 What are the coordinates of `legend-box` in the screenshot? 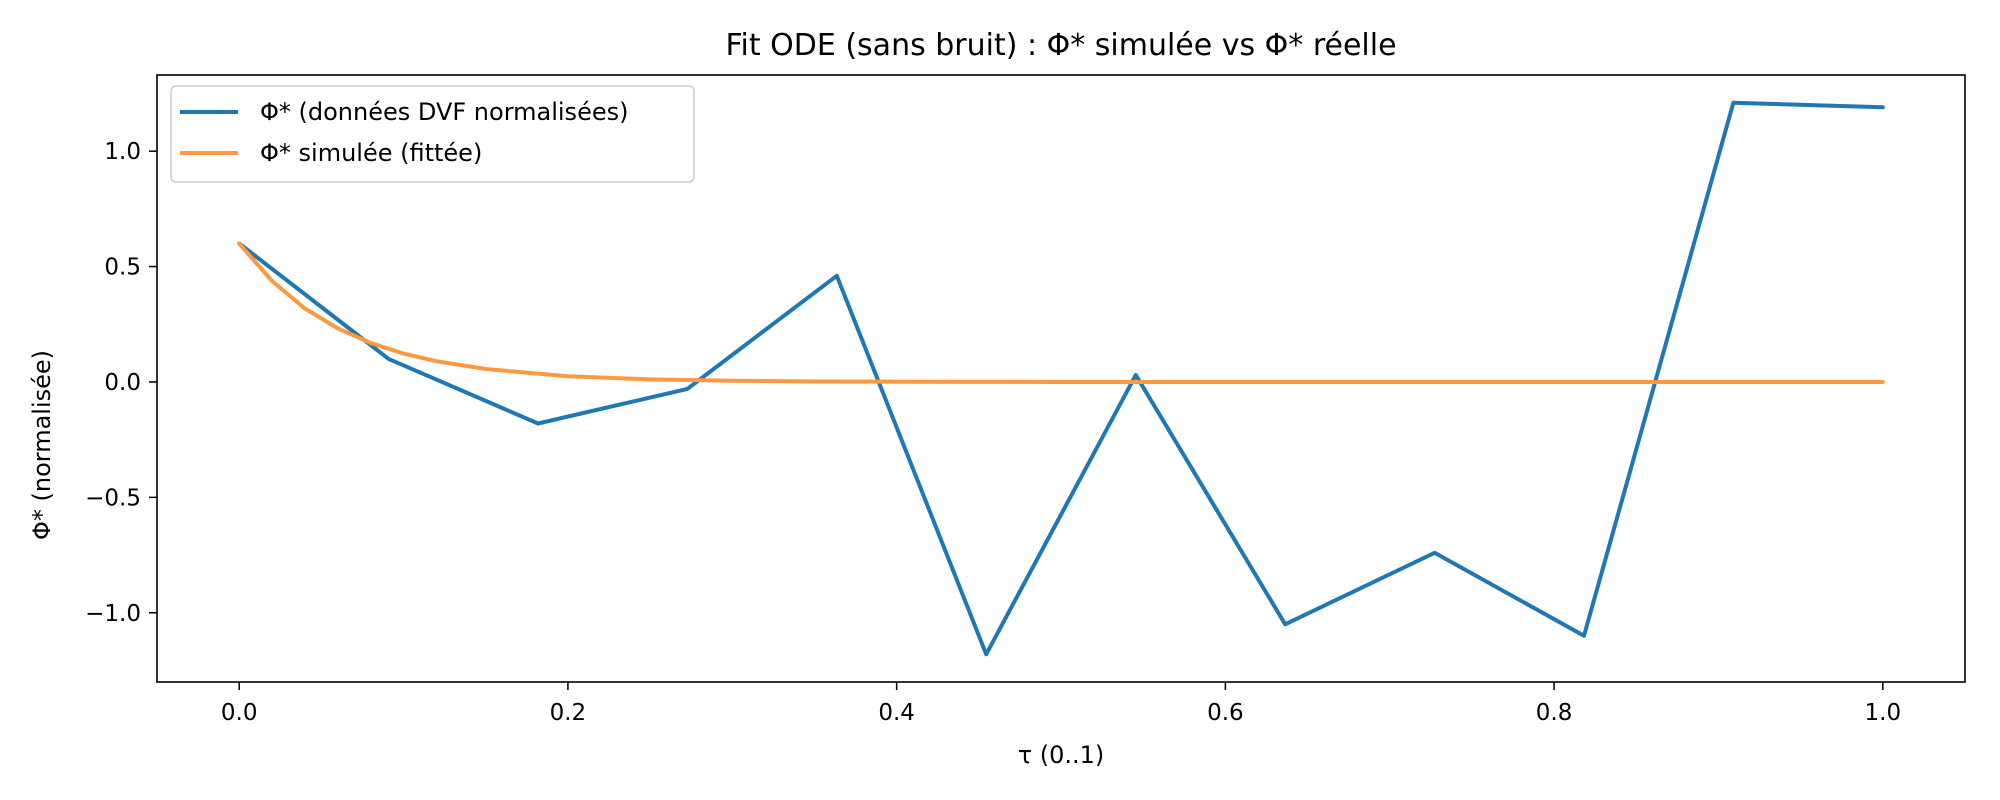 It's located at (432, 134).